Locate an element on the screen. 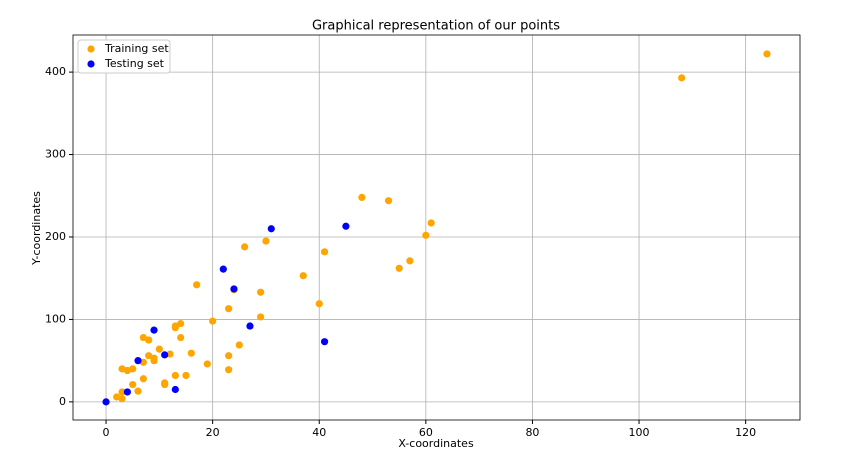  x-tick-label: 20 is located at coordinates (213, 432).